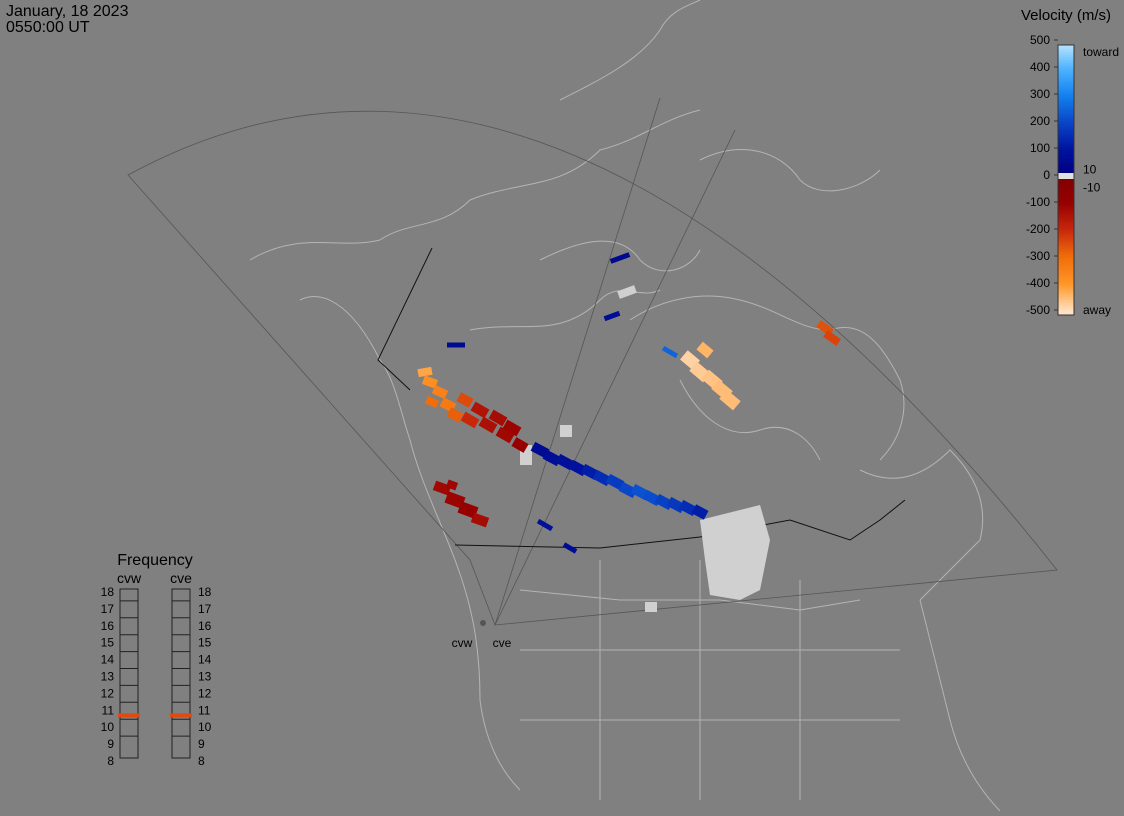  I want to click on colorbar-tick-label: -400, so click(1038, 283).